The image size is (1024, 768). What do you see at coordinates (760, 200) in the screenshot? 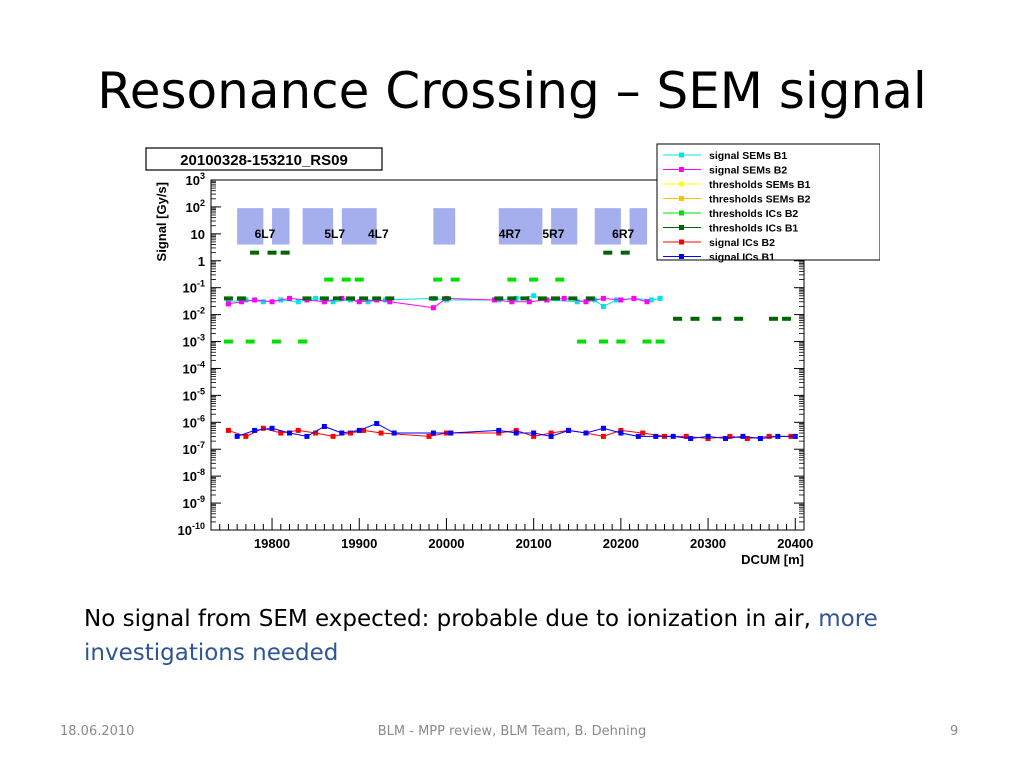
I see `legend-label: thresholds SEMs B2` at bounding box center [760, 200].